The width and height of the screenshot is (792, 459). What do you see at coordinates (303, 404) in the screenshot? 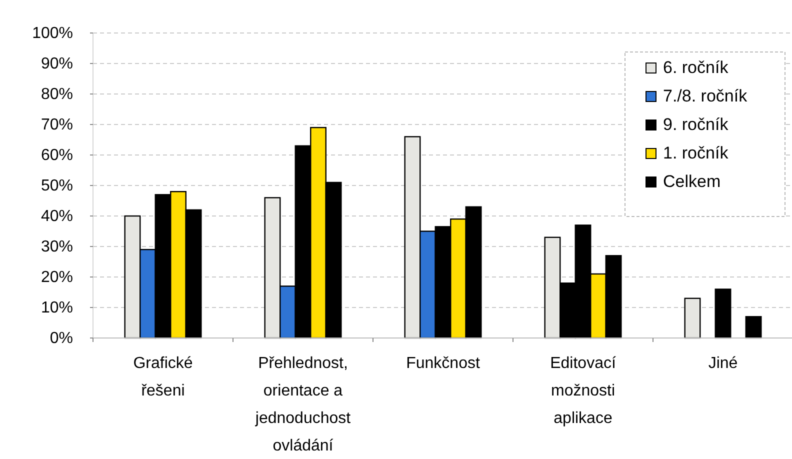
I see `x-tick-label: Přehlednost, orientace a jednoduchost ovládání` at bounding box center [303, 404].